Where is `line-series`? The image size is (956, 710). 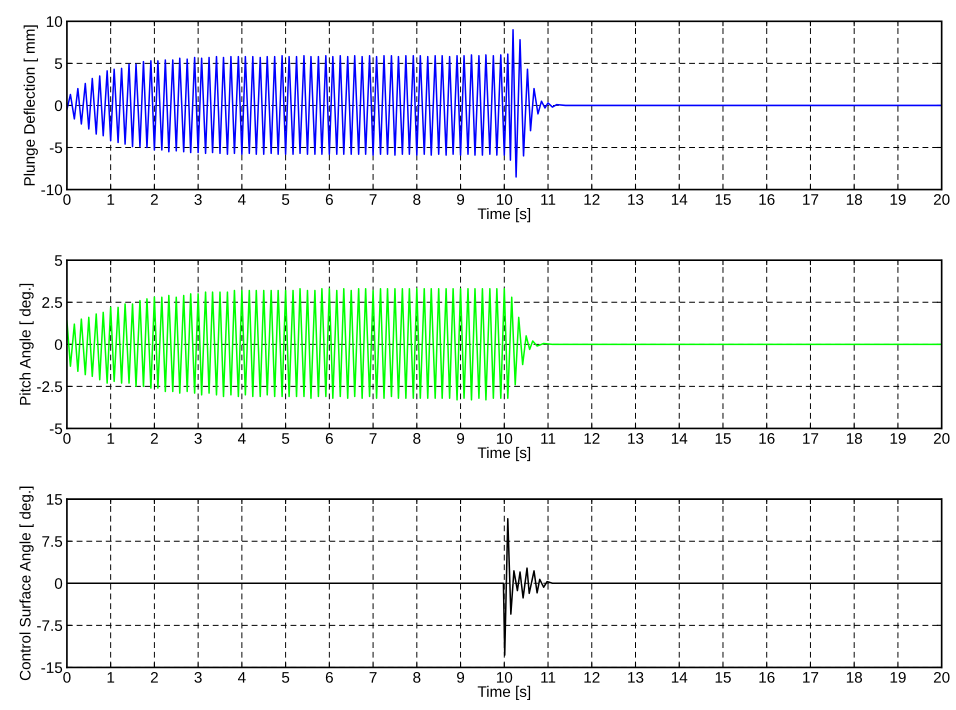
line-series is located at coordinates (504, 344).